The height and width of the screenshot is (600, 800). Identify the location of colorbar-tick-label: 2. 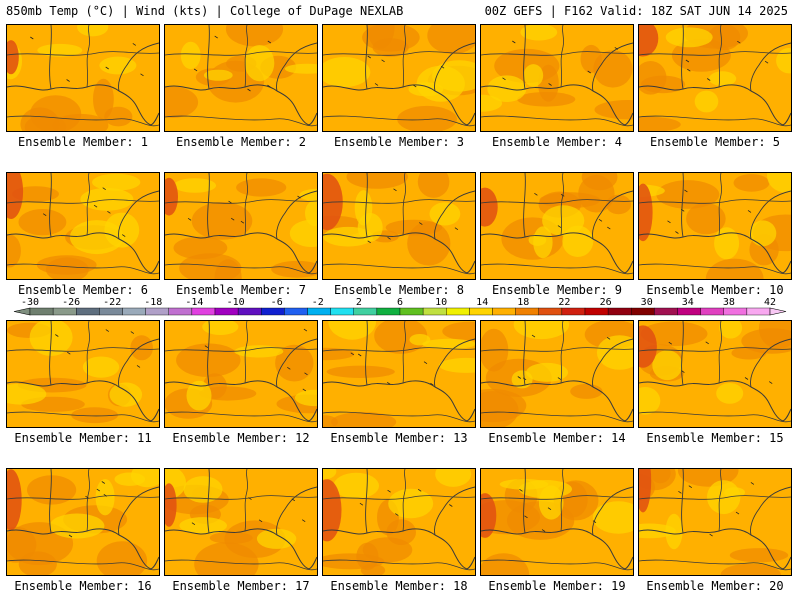
(359, 302).